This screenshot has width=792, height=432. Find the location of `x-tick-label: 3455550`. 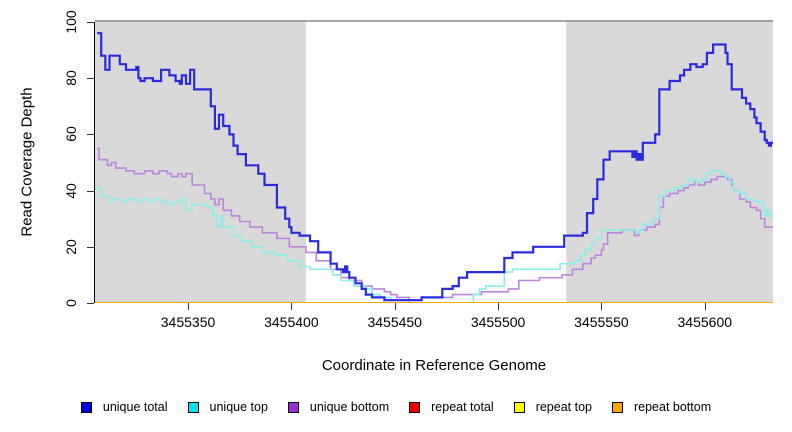

x-tick-label: 3455550 is located at coordinates (601, 322).